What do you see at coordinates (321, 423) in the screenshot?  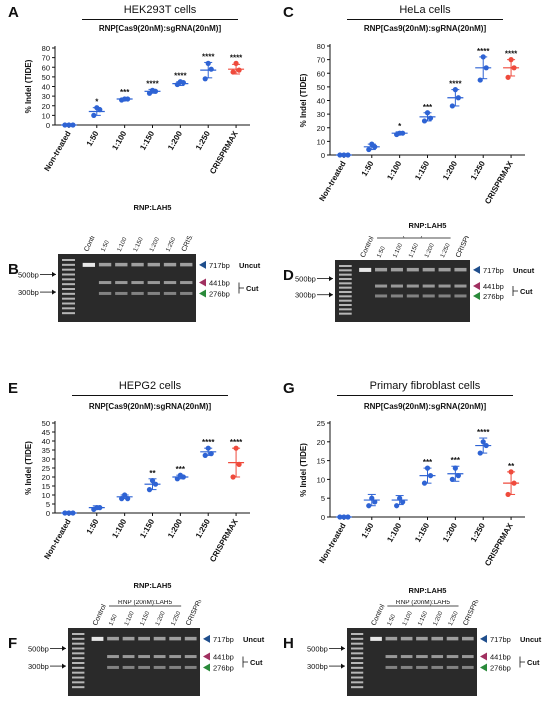 I see `y-tick-label: 25` at bounding box center [321, 423].